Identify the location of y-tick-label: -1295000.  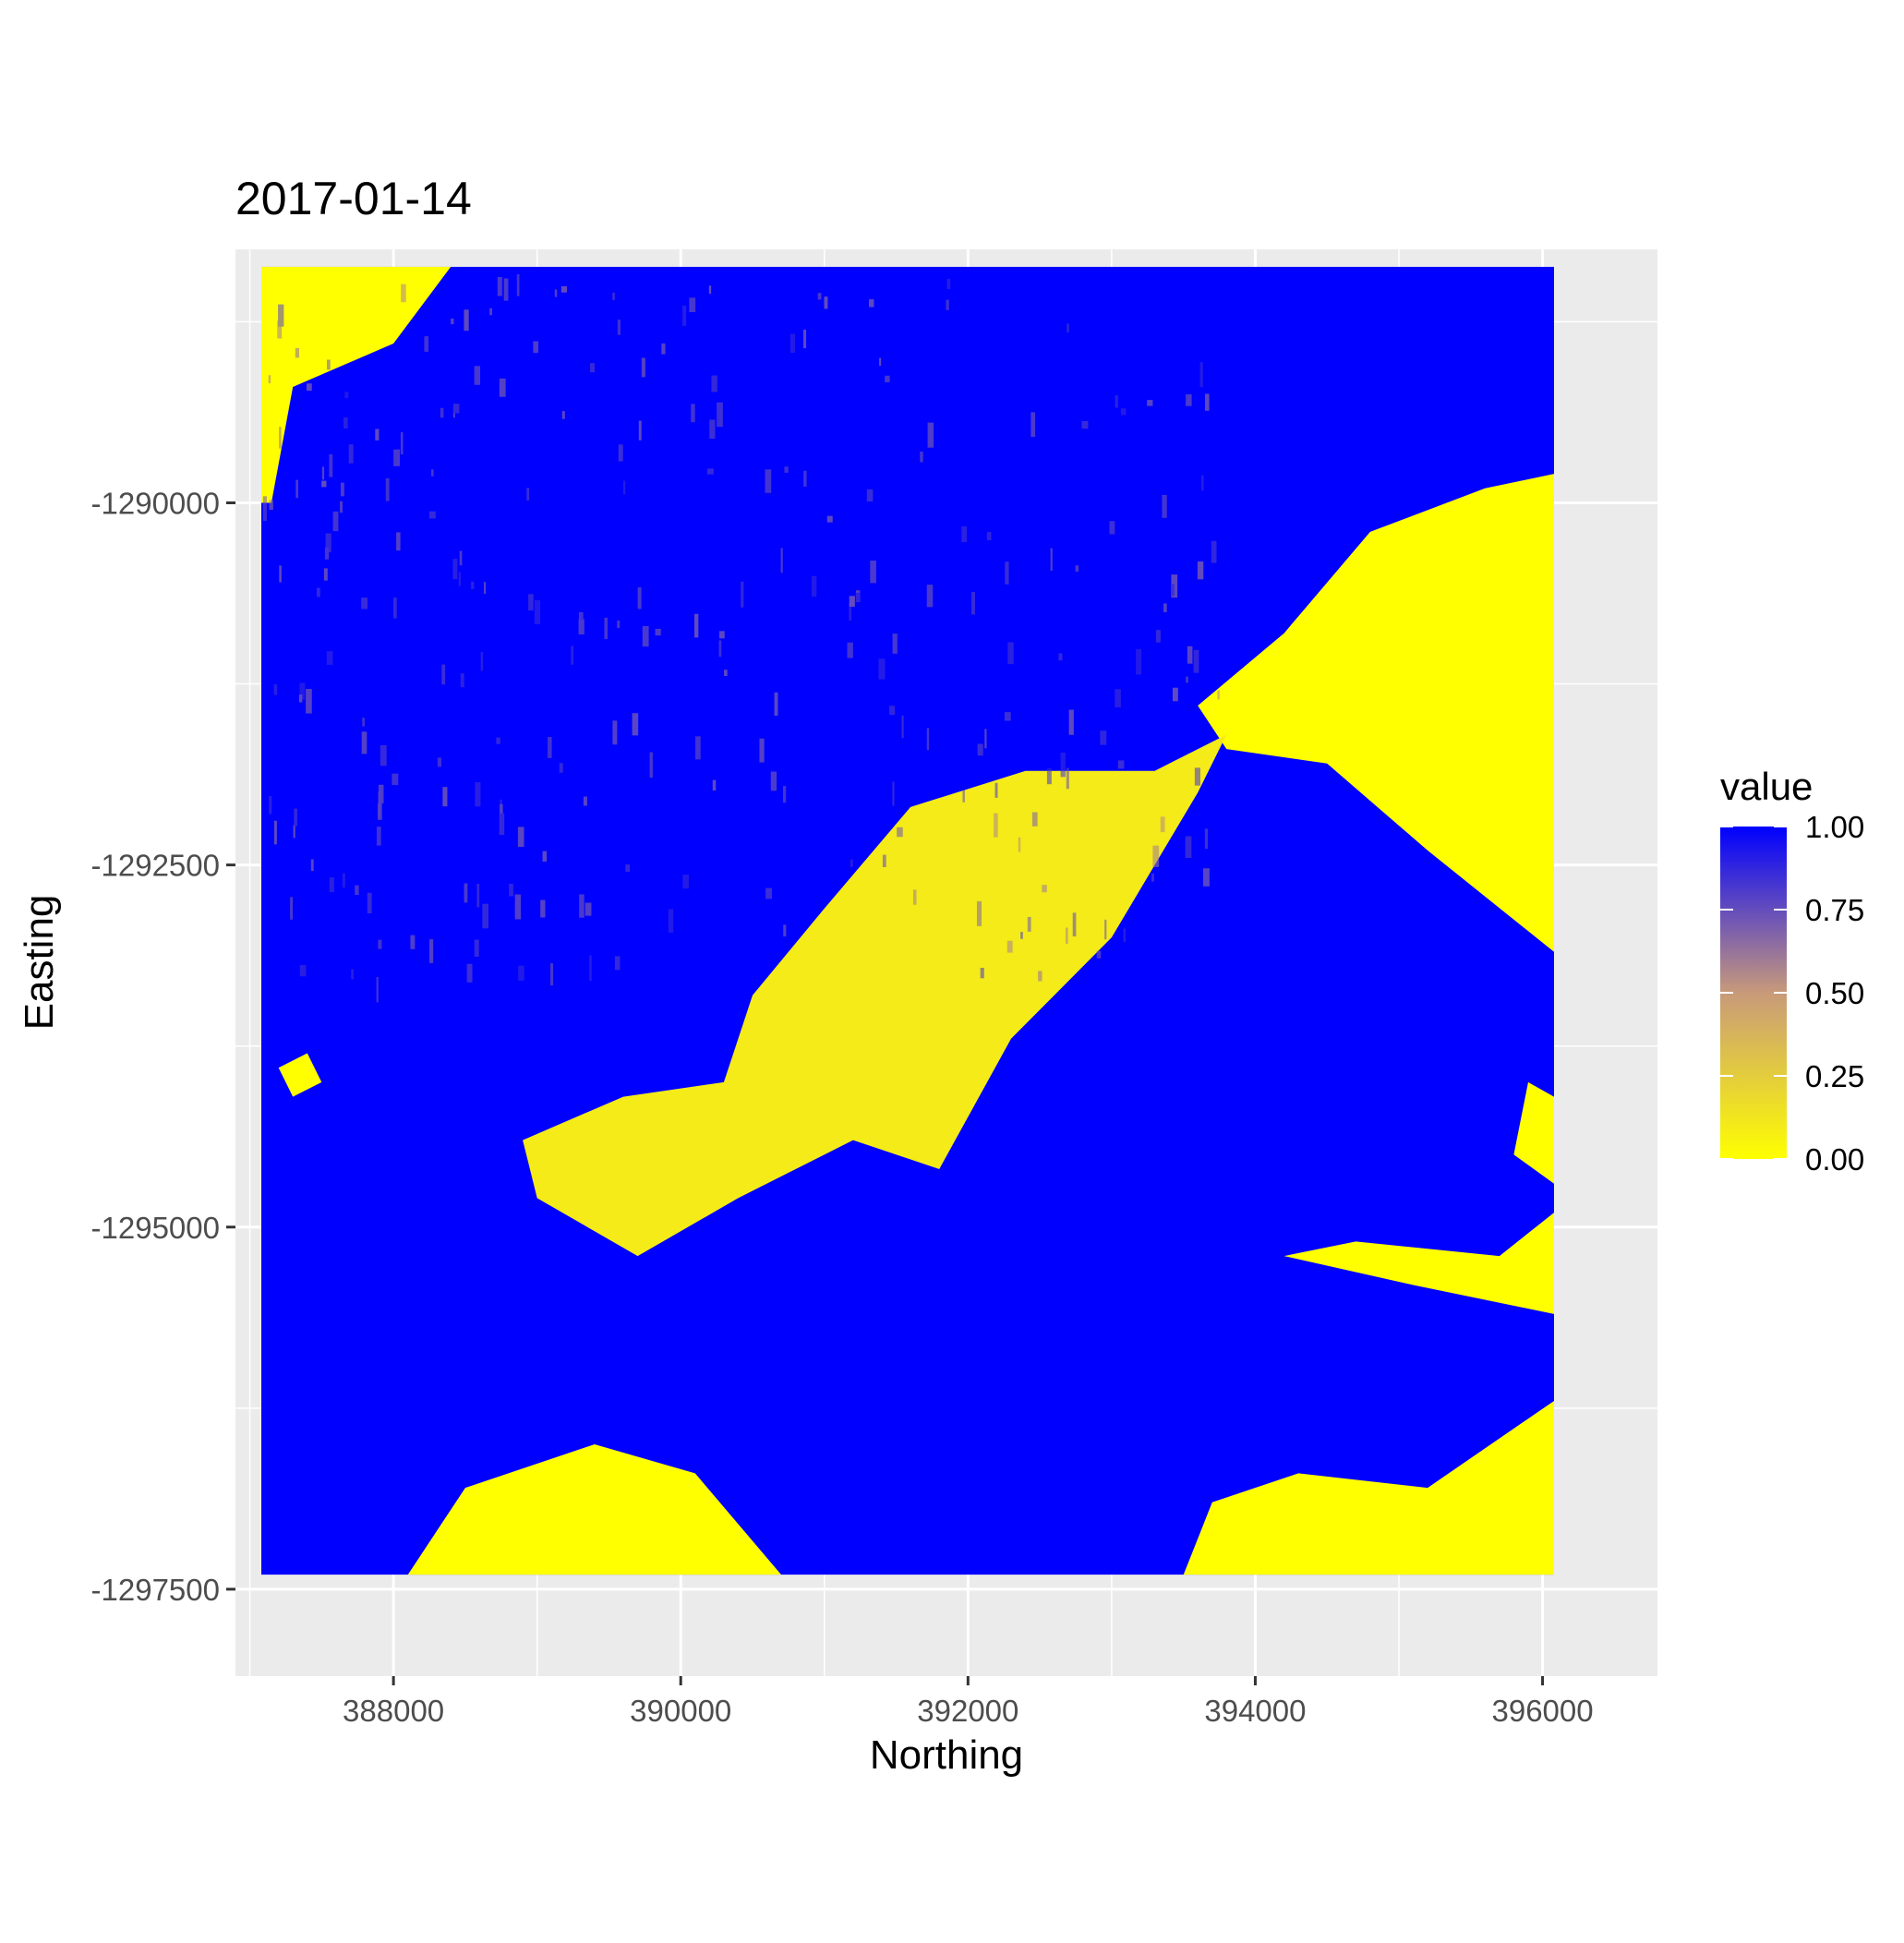
(155, 1228).